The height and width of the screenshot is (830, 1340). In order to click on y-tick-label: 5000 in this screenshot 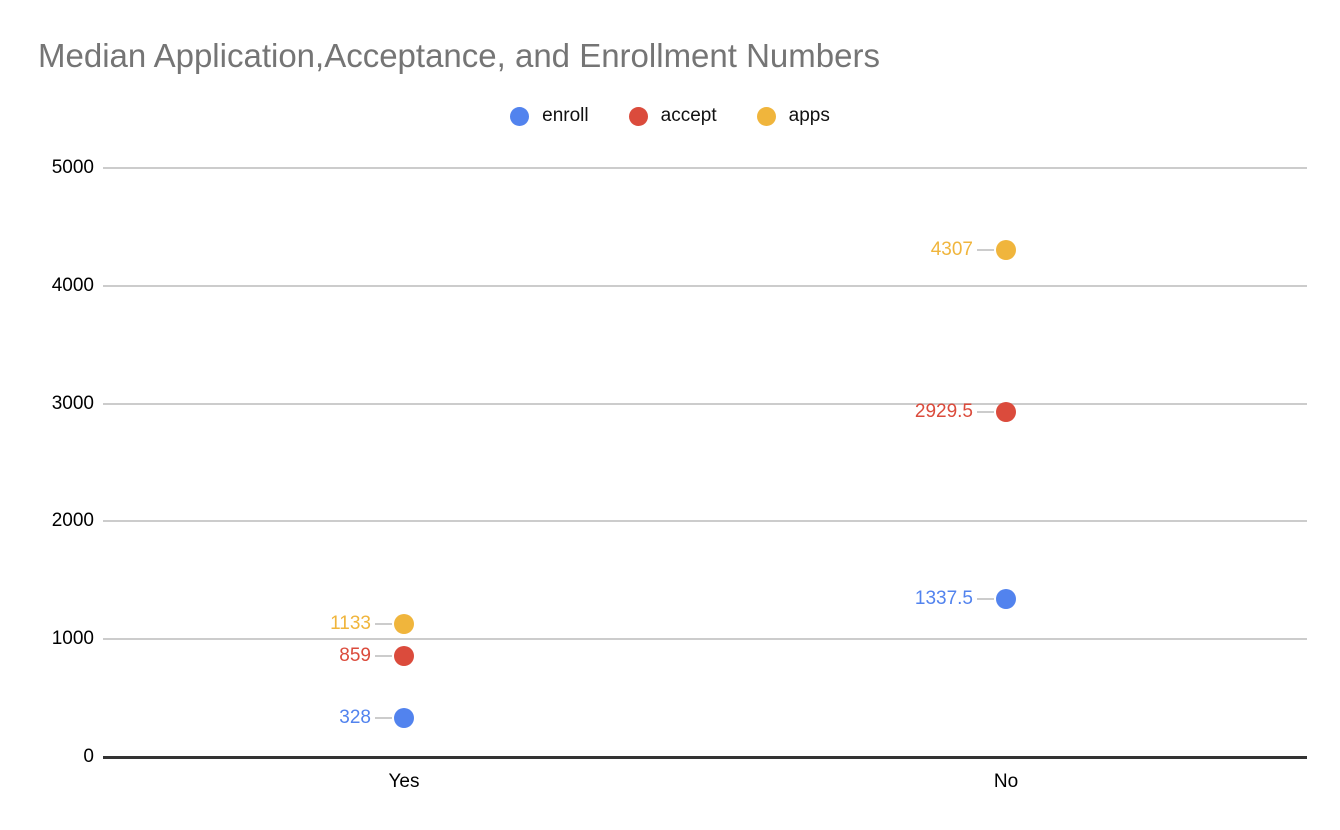, I will do `click(72, 167)`.